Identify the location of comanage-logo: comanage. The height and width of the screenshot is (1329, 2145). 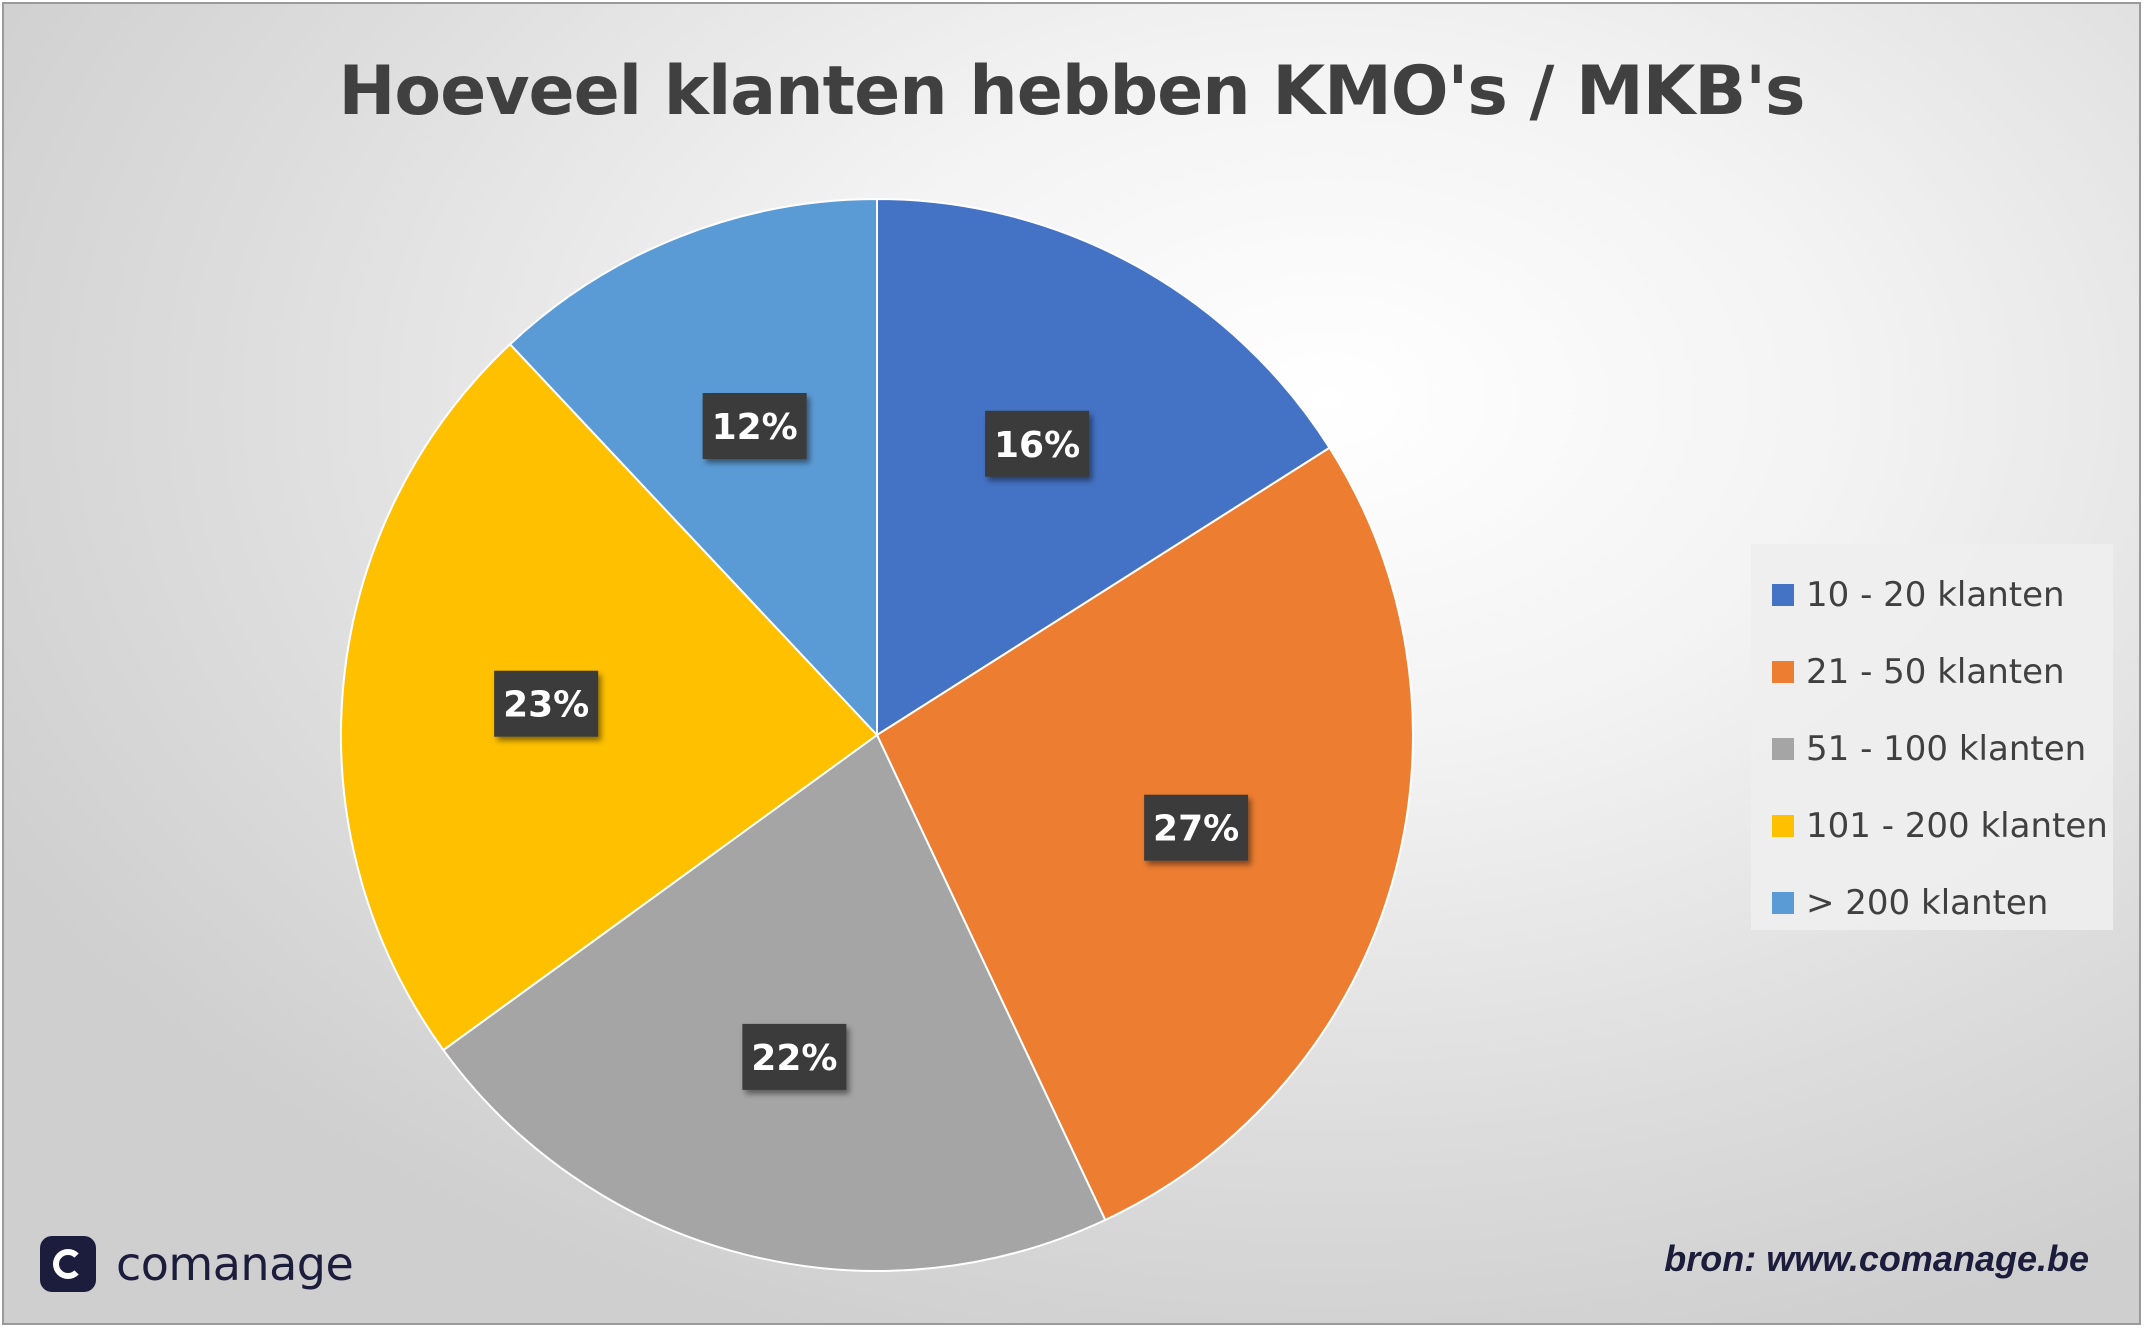
(197, 1264).